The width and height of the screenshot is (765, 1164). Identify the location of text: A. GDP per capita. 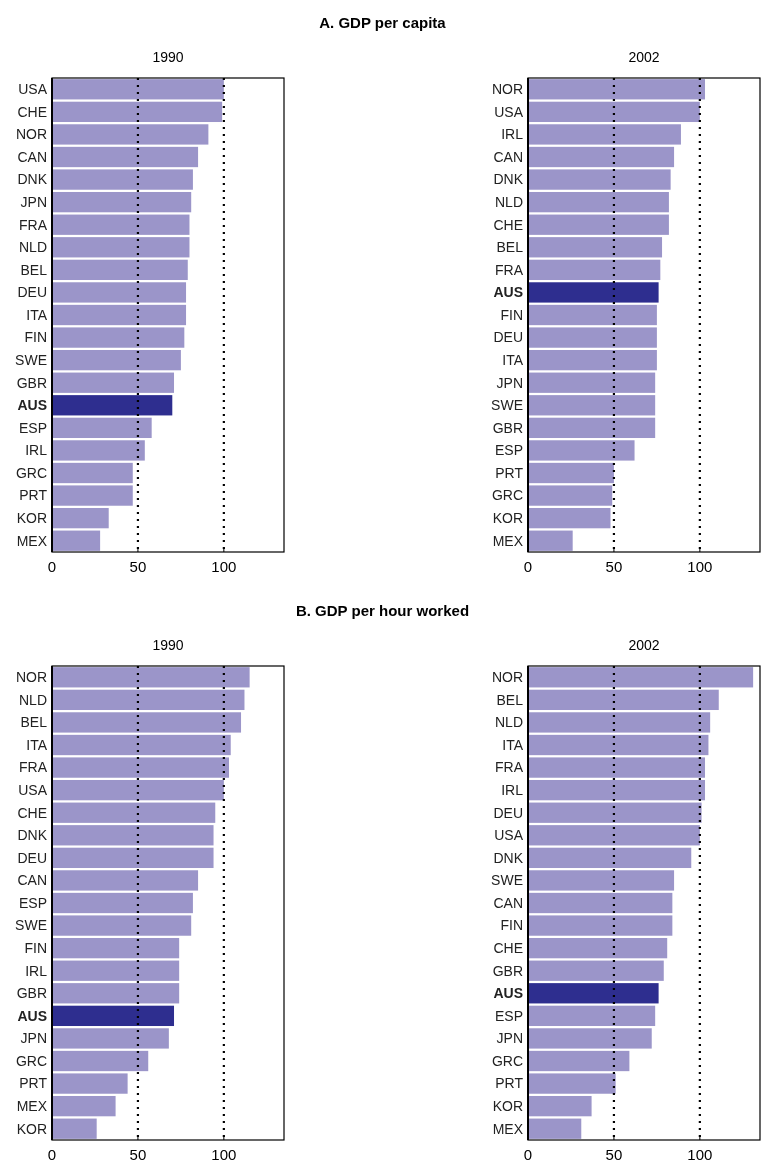
(383, 22).